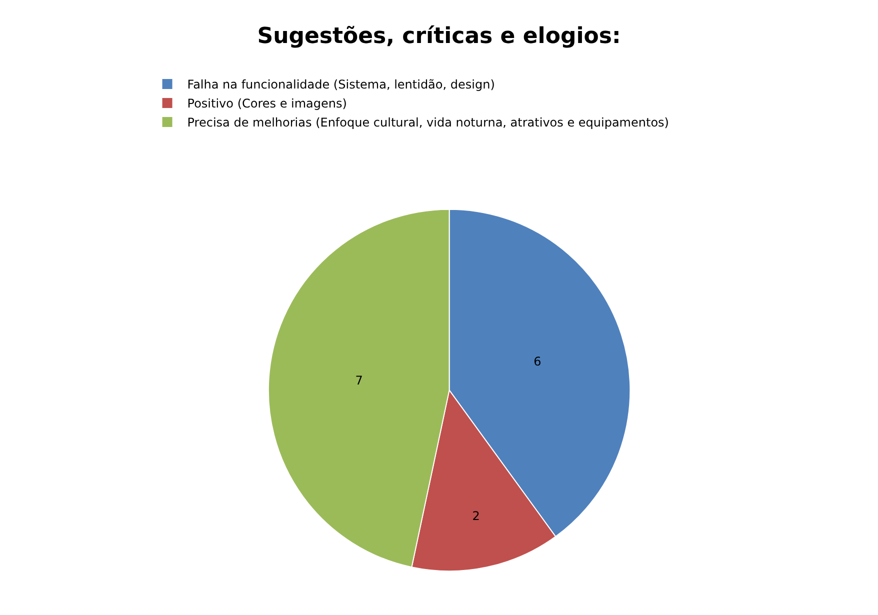 This screenshot has width=878, height=615. I want to click on legend-label: Falha na funcionalidade (Sistema, lentidão, design), so click(341, 85).